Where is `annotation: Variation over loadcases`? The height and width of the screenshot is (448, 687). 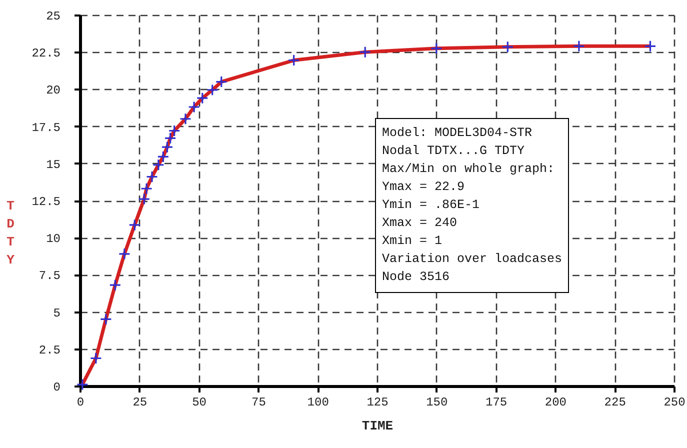
annotation: Variation over loadcases is located at coordinates (472, 259).